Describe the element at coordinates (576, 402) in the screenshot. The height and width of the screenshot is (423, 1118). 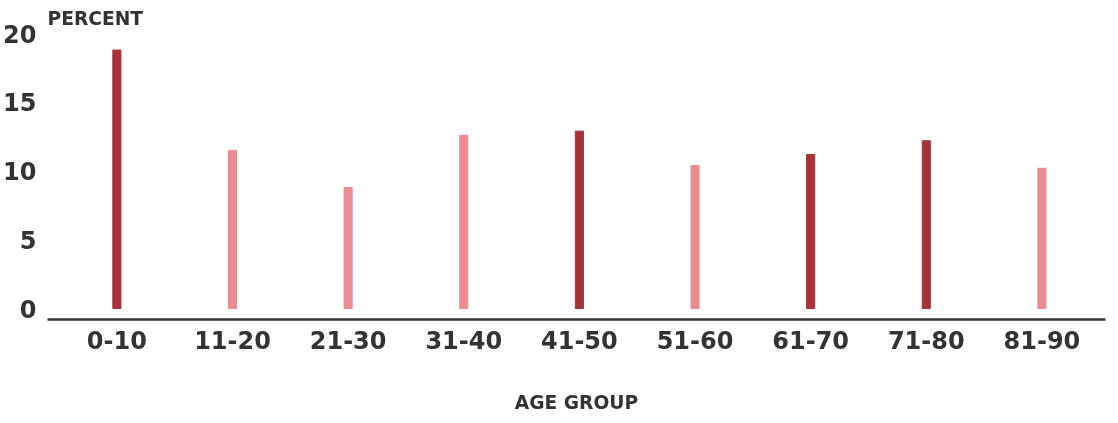
I see `x-axis-title: AGE GROUP` at that location.